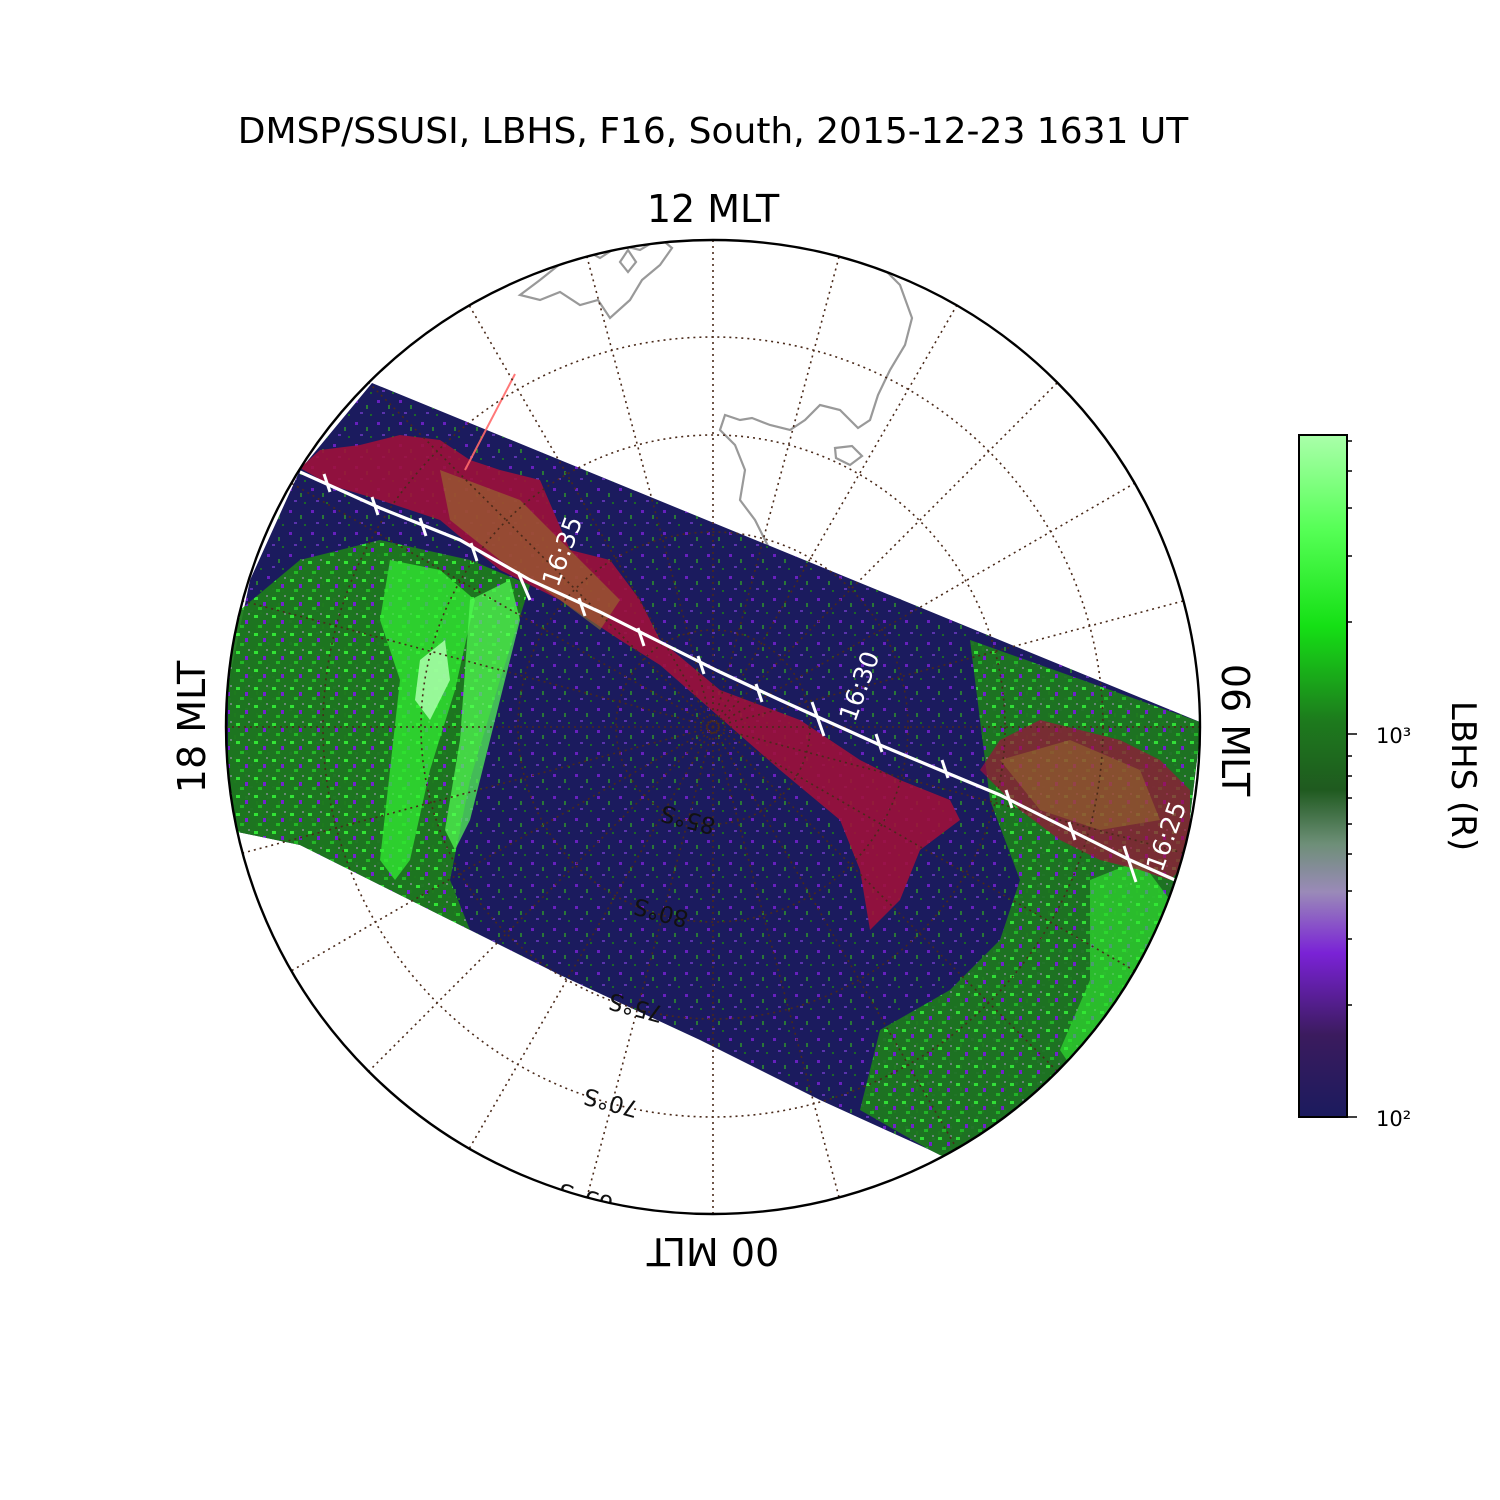  What do you see at coordinates (1323, 776) in the screenshot?
I see `colorbar-gradient` at bounding box center [1323, 776].